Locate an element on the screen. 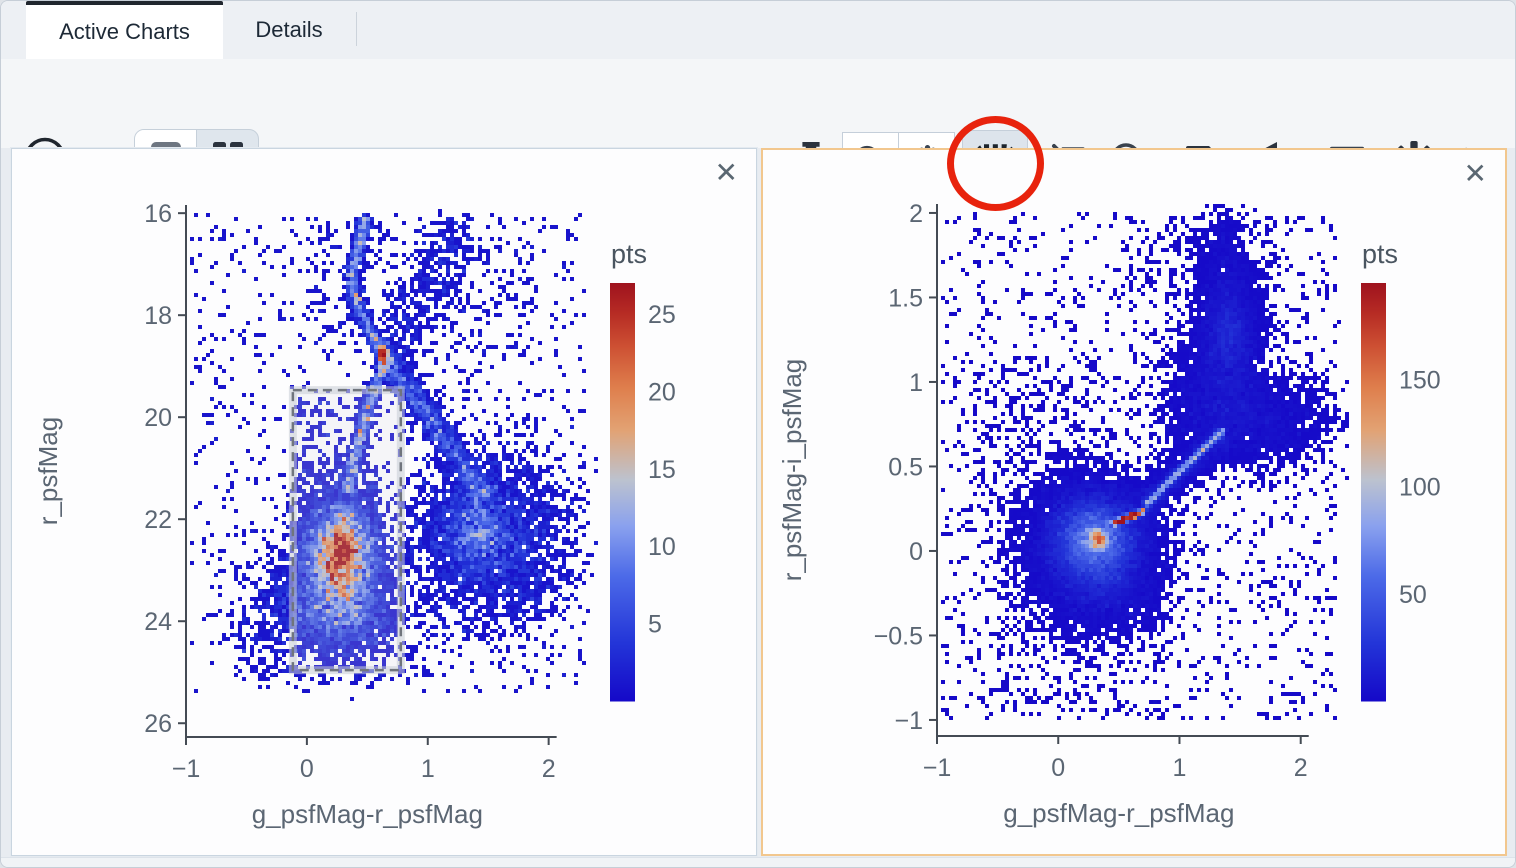 This screenshot has width=1516, height=868. tab-details: Details is located at coordinates (289, 30).